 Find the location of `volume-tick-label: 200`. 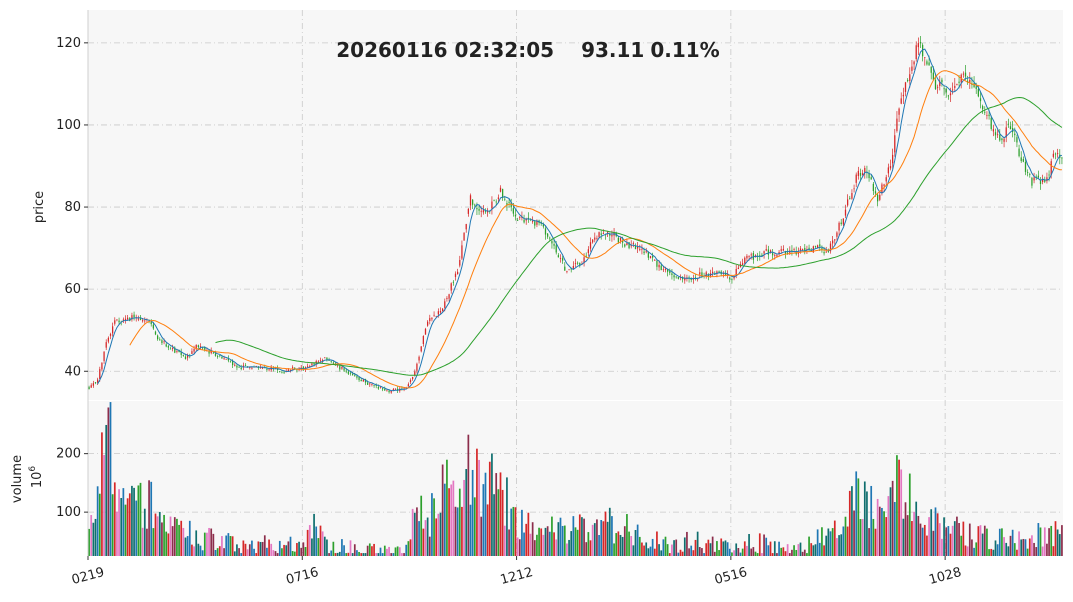

volume-tick-label: 200 is located at coordinates (68, 454).